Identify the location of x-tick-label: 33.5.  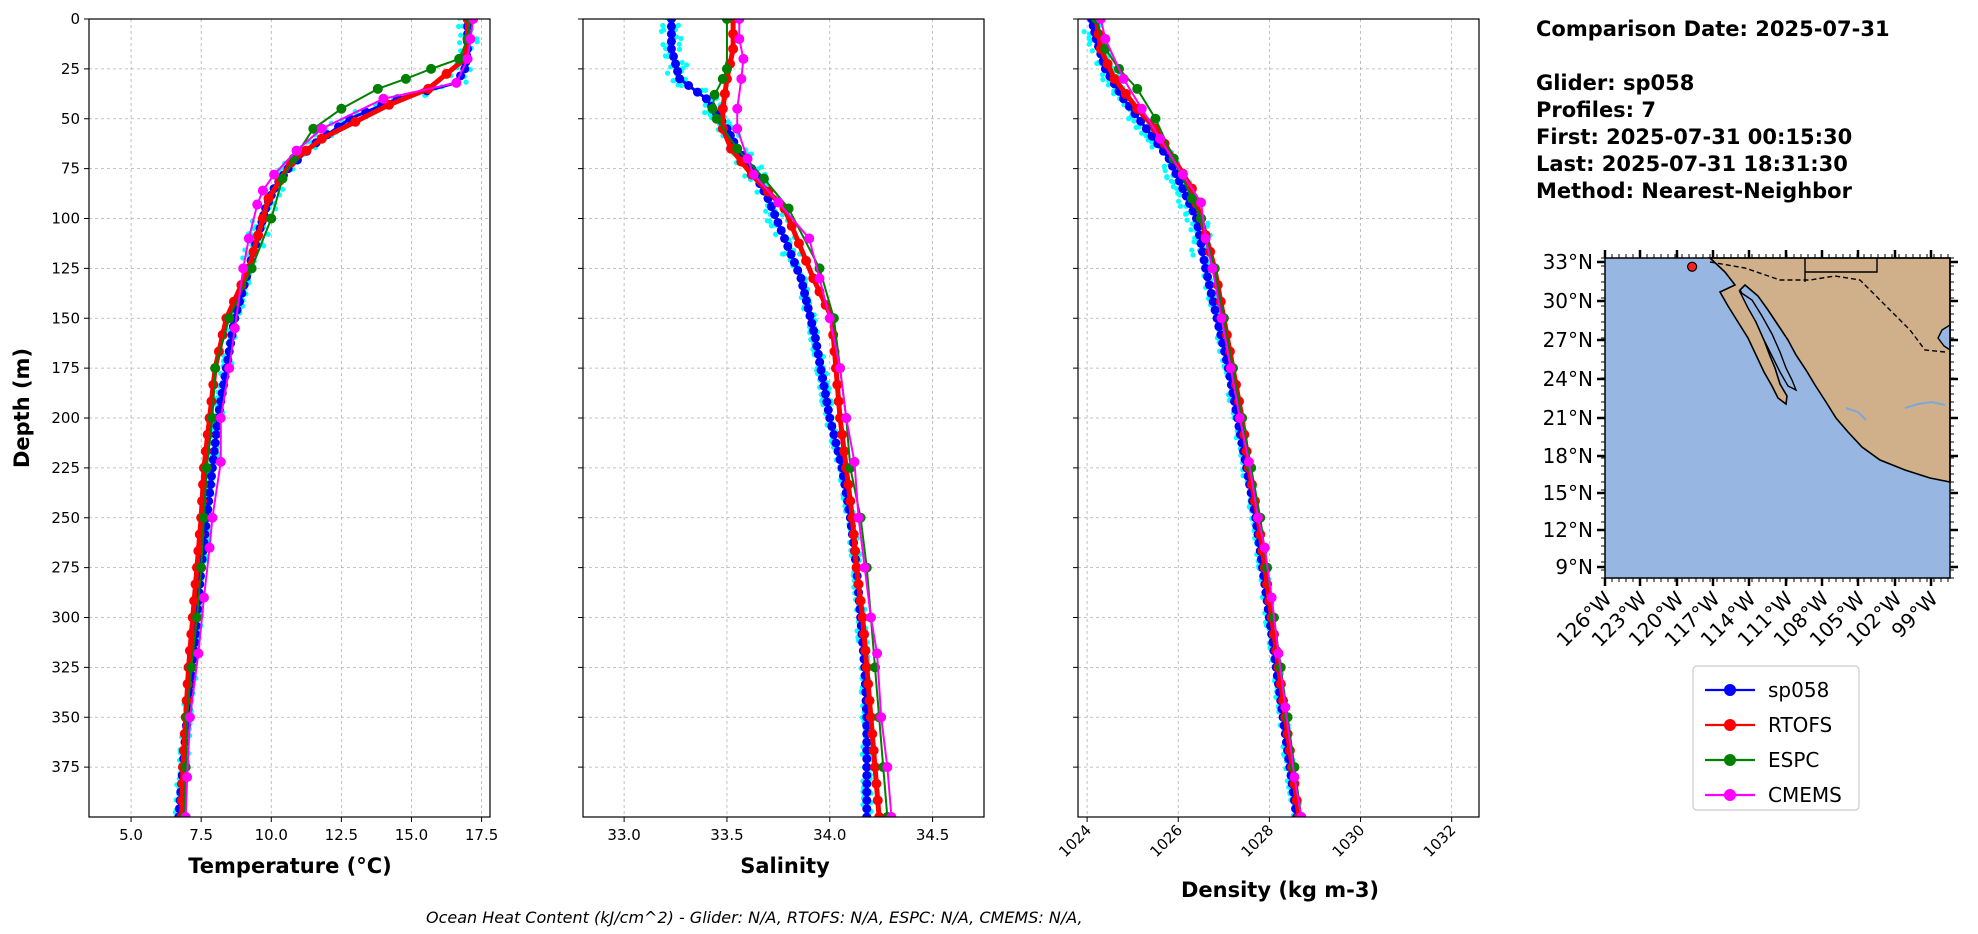
(726, 835).